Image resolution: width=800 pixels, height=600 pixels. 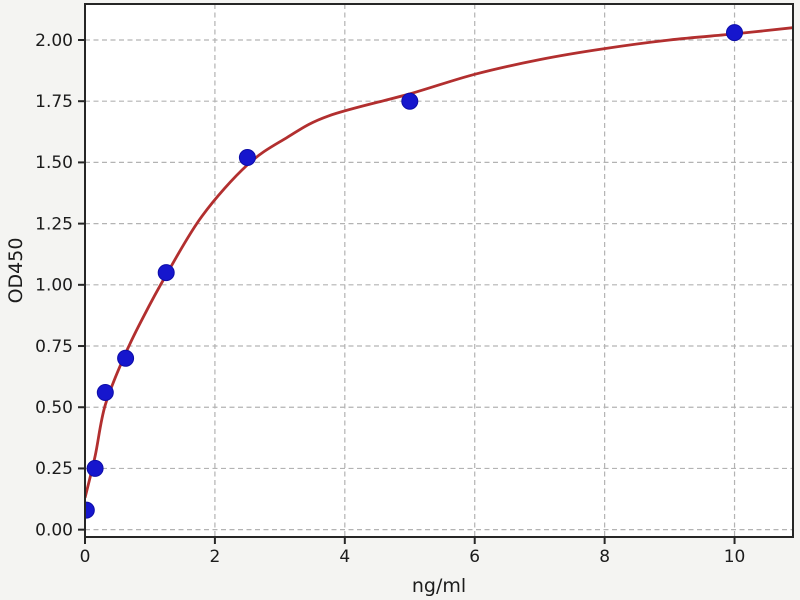 What do you see at coordinates (85, 557) in the screenshot?
I see `x-tick-label: 0` at bounding box center [85, 557].